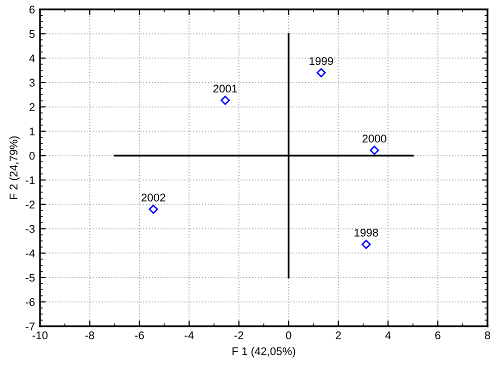  I want to click on annotation: 1998, so click(366, 232).